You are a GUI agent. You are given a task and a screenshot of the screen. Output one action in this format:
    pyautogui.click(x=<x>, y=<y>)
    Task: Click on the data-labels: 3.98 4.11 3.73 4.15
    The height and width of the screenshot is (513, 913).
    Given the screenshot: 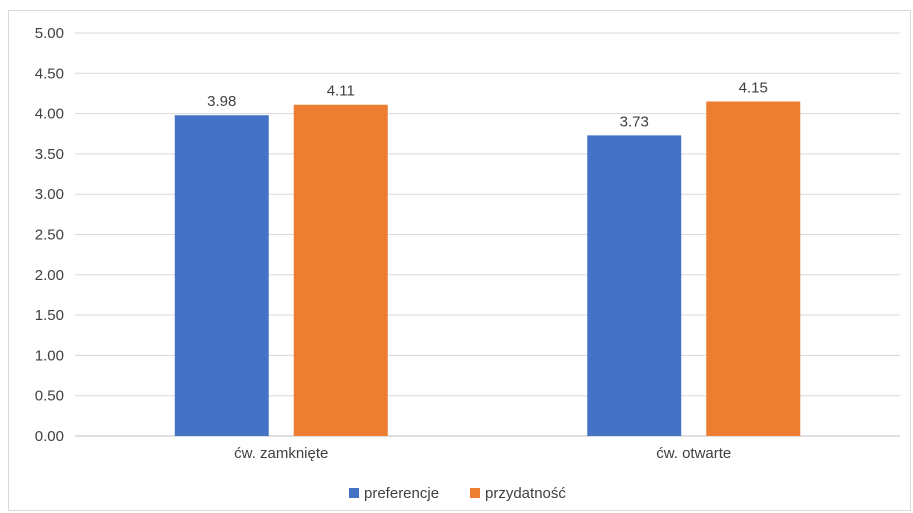 What is the action you would take?
    pyautogui.click(x=487, y=105)
    